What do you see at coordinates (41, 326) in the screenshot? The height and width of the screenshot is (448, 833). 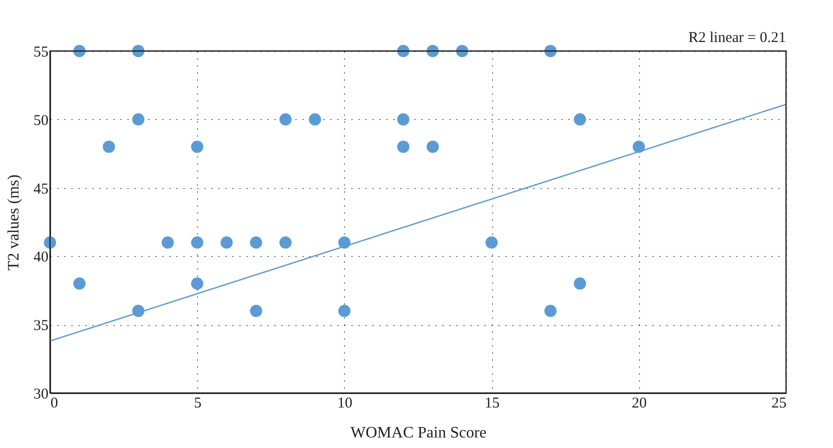 I see `y-tick-label: 35` at bounding box center [41, 326].